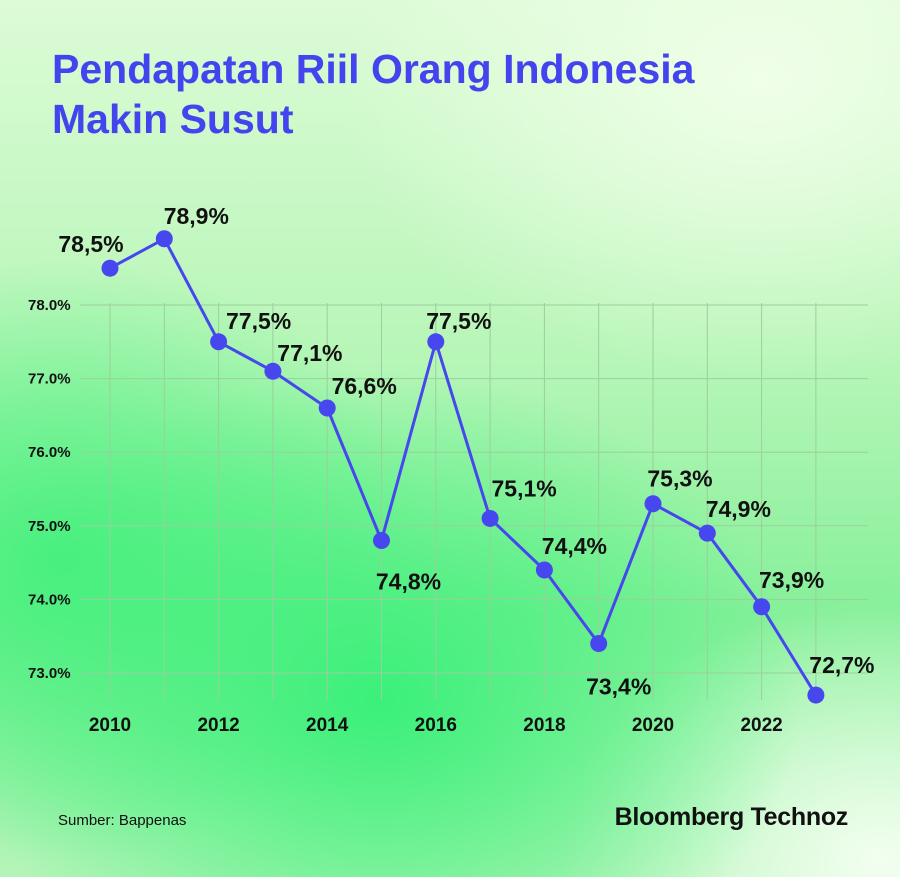  What do you see at coordinates (164, 239) in the screenshot?
I see `data-point-2011` at bounding box center [164, 239].